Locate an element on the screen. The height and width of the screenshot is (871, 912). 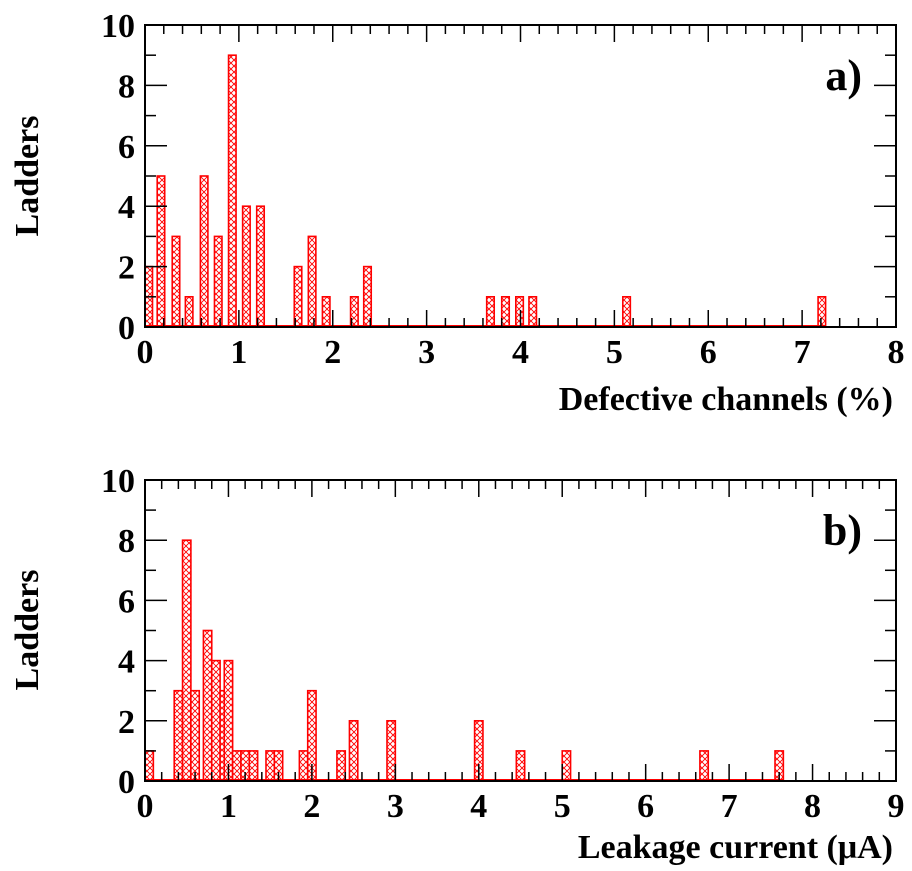
panel-label: a) is located at coordinates (843, 75).